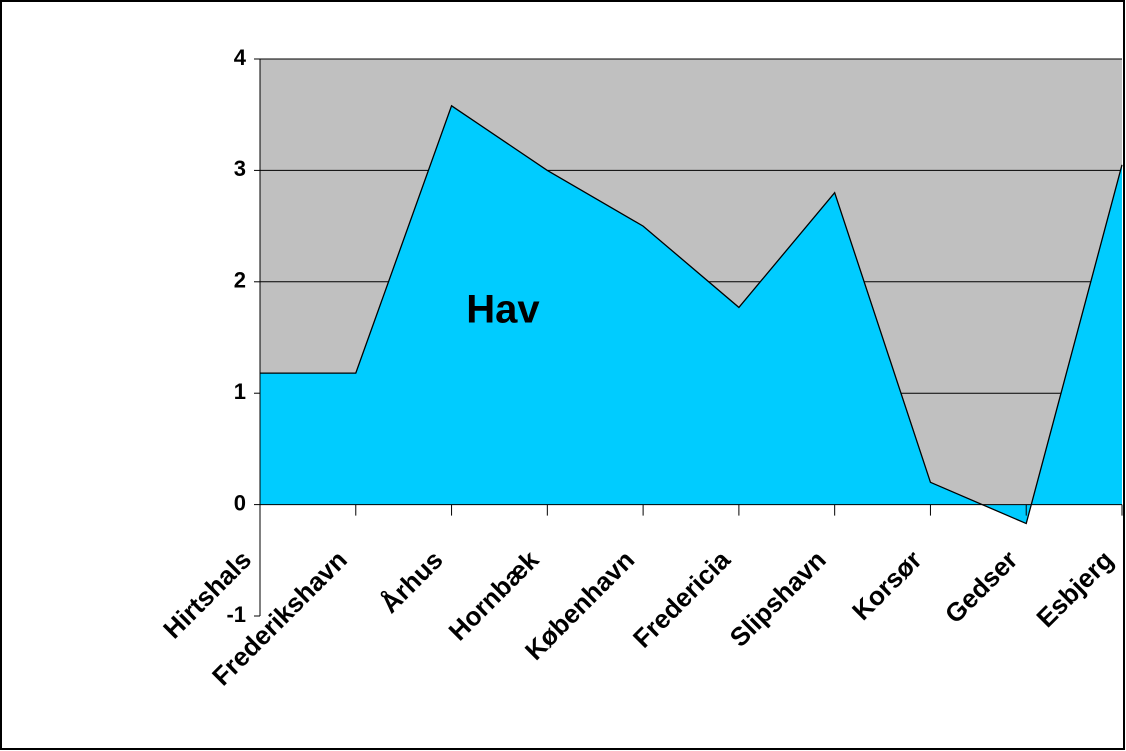 This screenshot has height=751, width=1126. What do you see at coordinates (240, 391) in the screenshot?
I see `y-tick-label: 1` at bounding box center [240, 391].